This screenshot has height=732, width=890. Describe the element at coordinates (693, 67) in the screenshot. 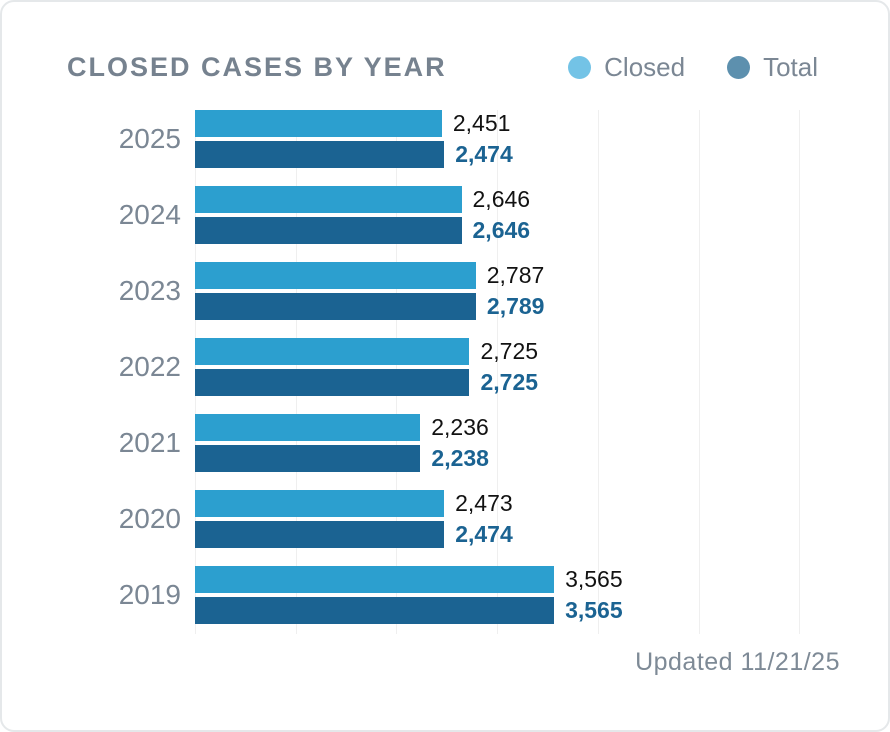

I see `chart-legend: Closed Total` at that location.